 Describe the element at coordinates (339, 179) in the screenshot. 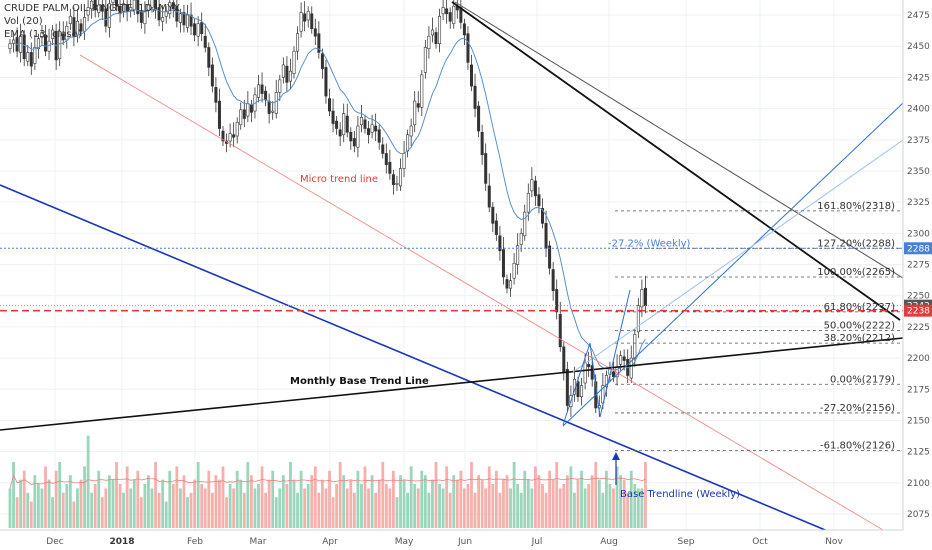

I see `micro-trend-label: Micro trend line` at that location.